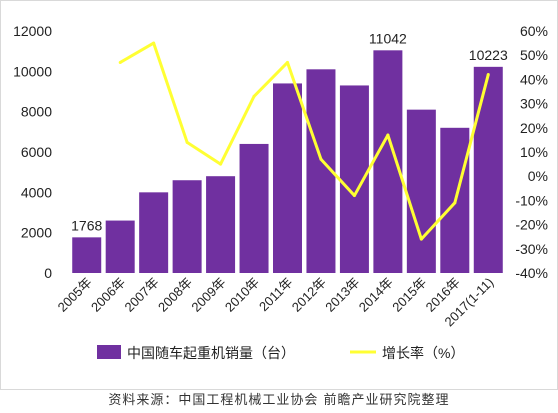  Describe the element at coordinates (531, 200) in the screenshot. I see `right-tick-label: -10%` at that location.